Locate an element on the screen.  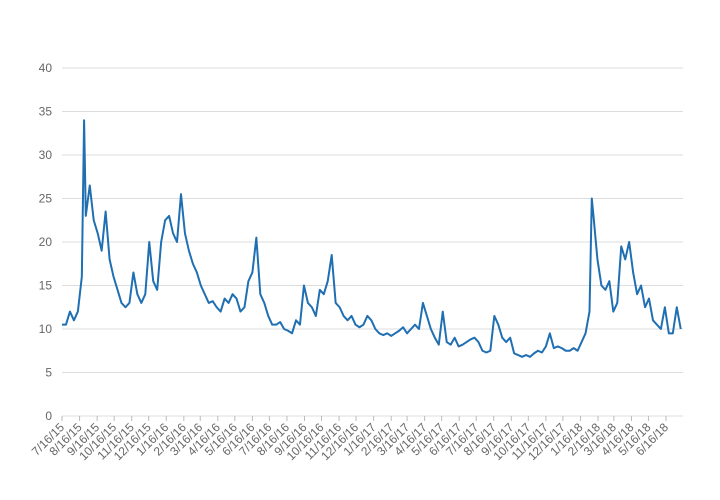
y-tick-label: 40 is located at coordinates (46, 68).